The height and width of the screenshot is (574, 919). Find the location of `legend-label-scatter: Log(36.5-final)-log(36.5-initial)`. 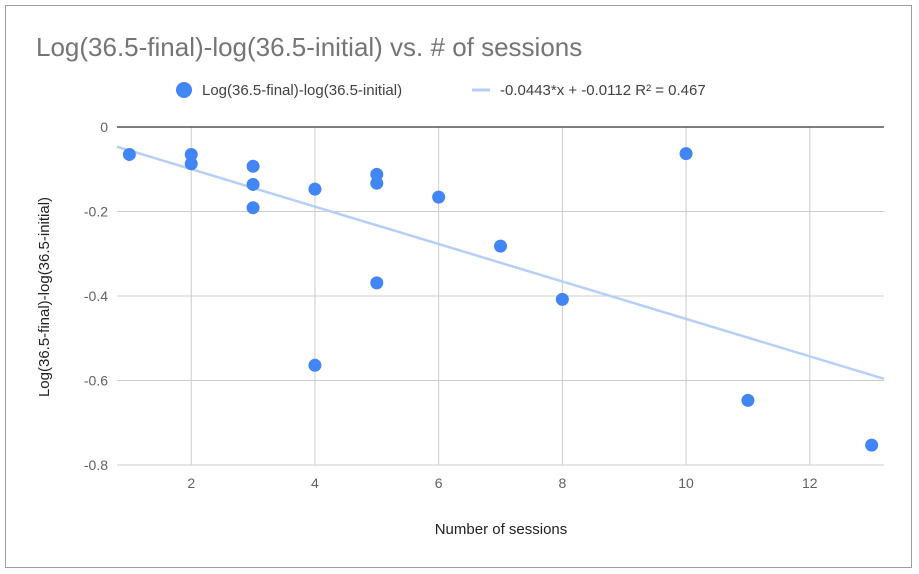

legend-label-scatter: Log(36.5-final)-log(36.5-initial) is located at coordinates (302, 90).